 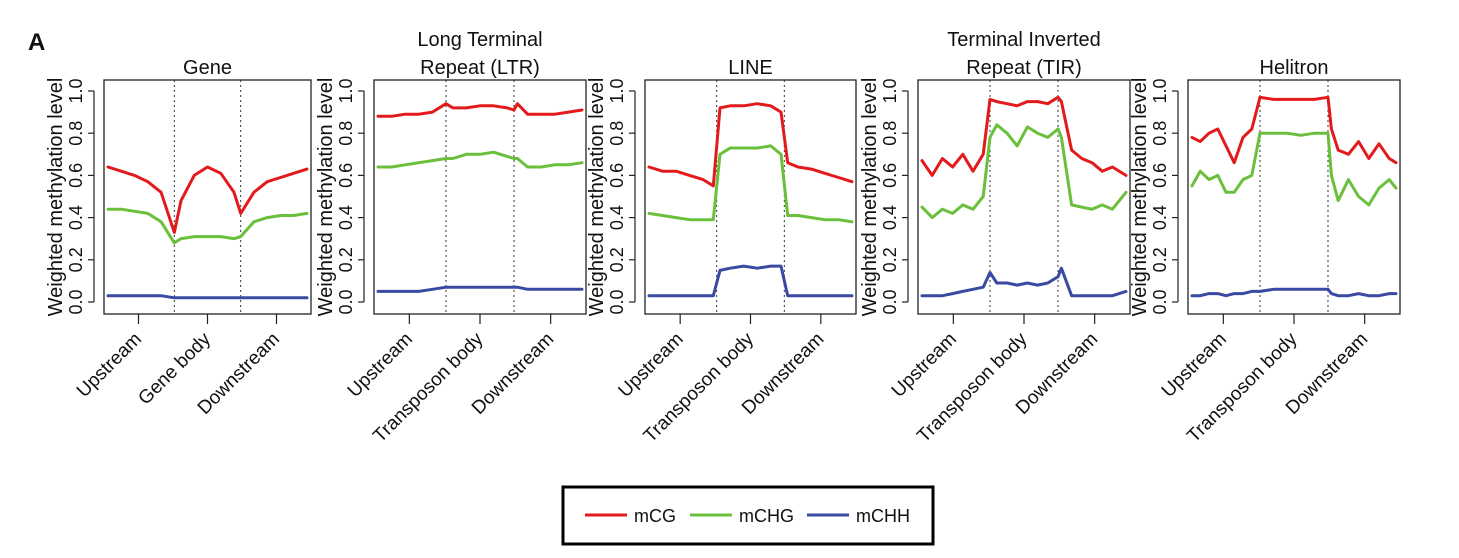 What do you see at coordinates (883, 516) in the screenshot?
I see `legend-label-mCHH: mCHH` at bounding box center [883, 516].